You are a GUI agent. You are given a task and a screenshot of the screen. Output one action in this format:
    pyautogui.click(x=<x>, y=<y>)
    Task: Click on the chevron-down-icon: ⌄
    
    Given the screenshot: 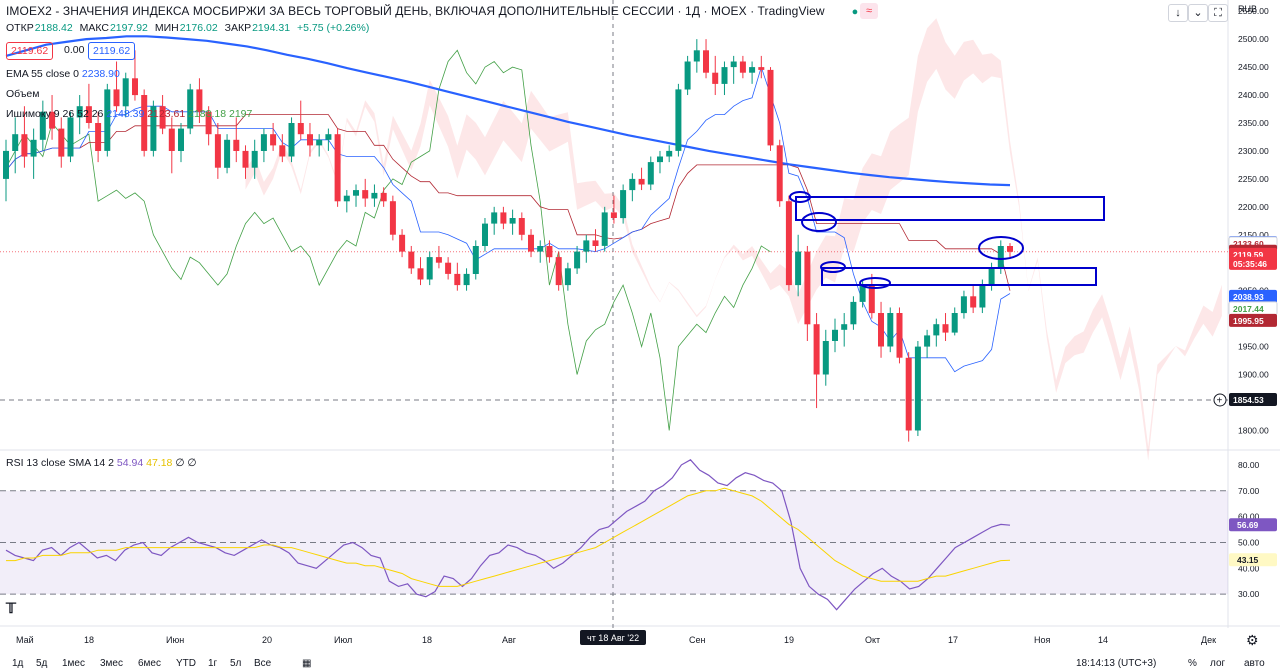 What is the action you would take?
    pyautogui.click(x=1198, y=13)
    